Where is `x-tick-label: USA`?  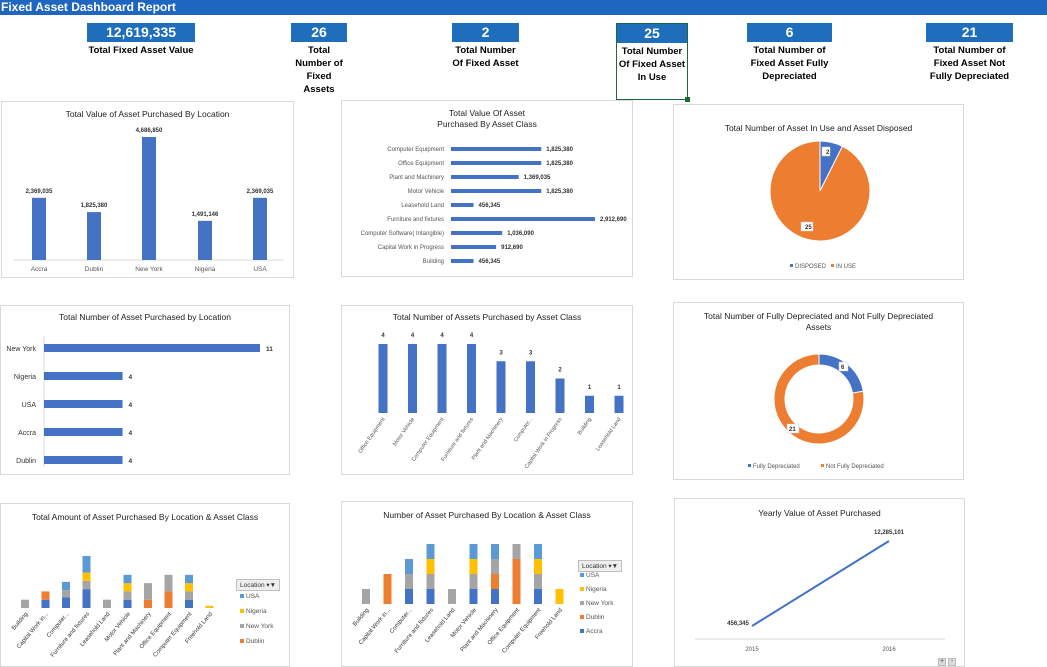 x-tick-label: USA is located at coordinates (260, 269).